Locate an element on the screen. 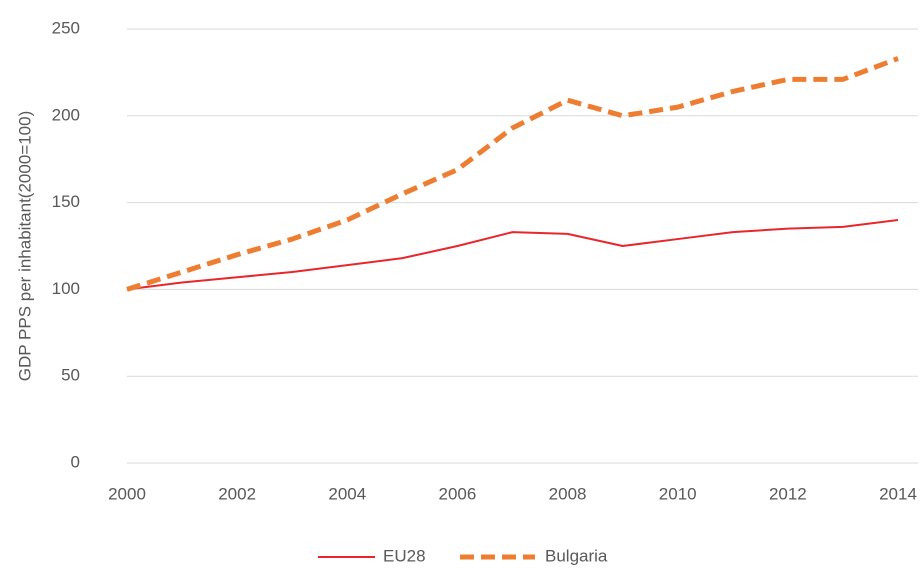  y-axis-label: GDP PPS per inhabitant(2000=100) is located at coordinates (24, 246).